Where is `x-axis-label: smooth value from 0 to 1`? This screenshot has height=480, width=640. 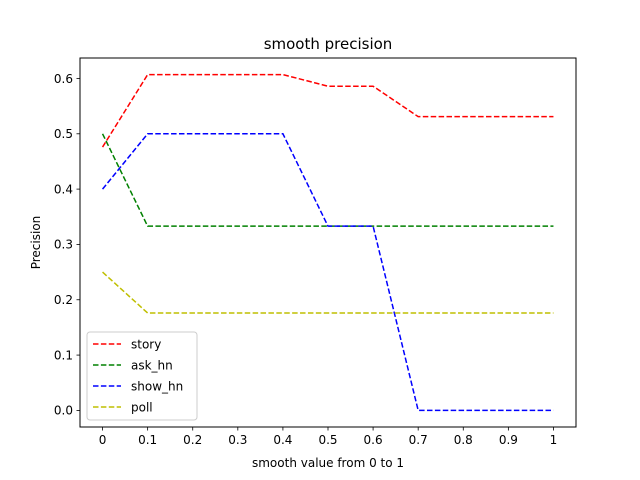 x-axis-label: smooth value from 0 to 1 is located at coordinates (328, 463).